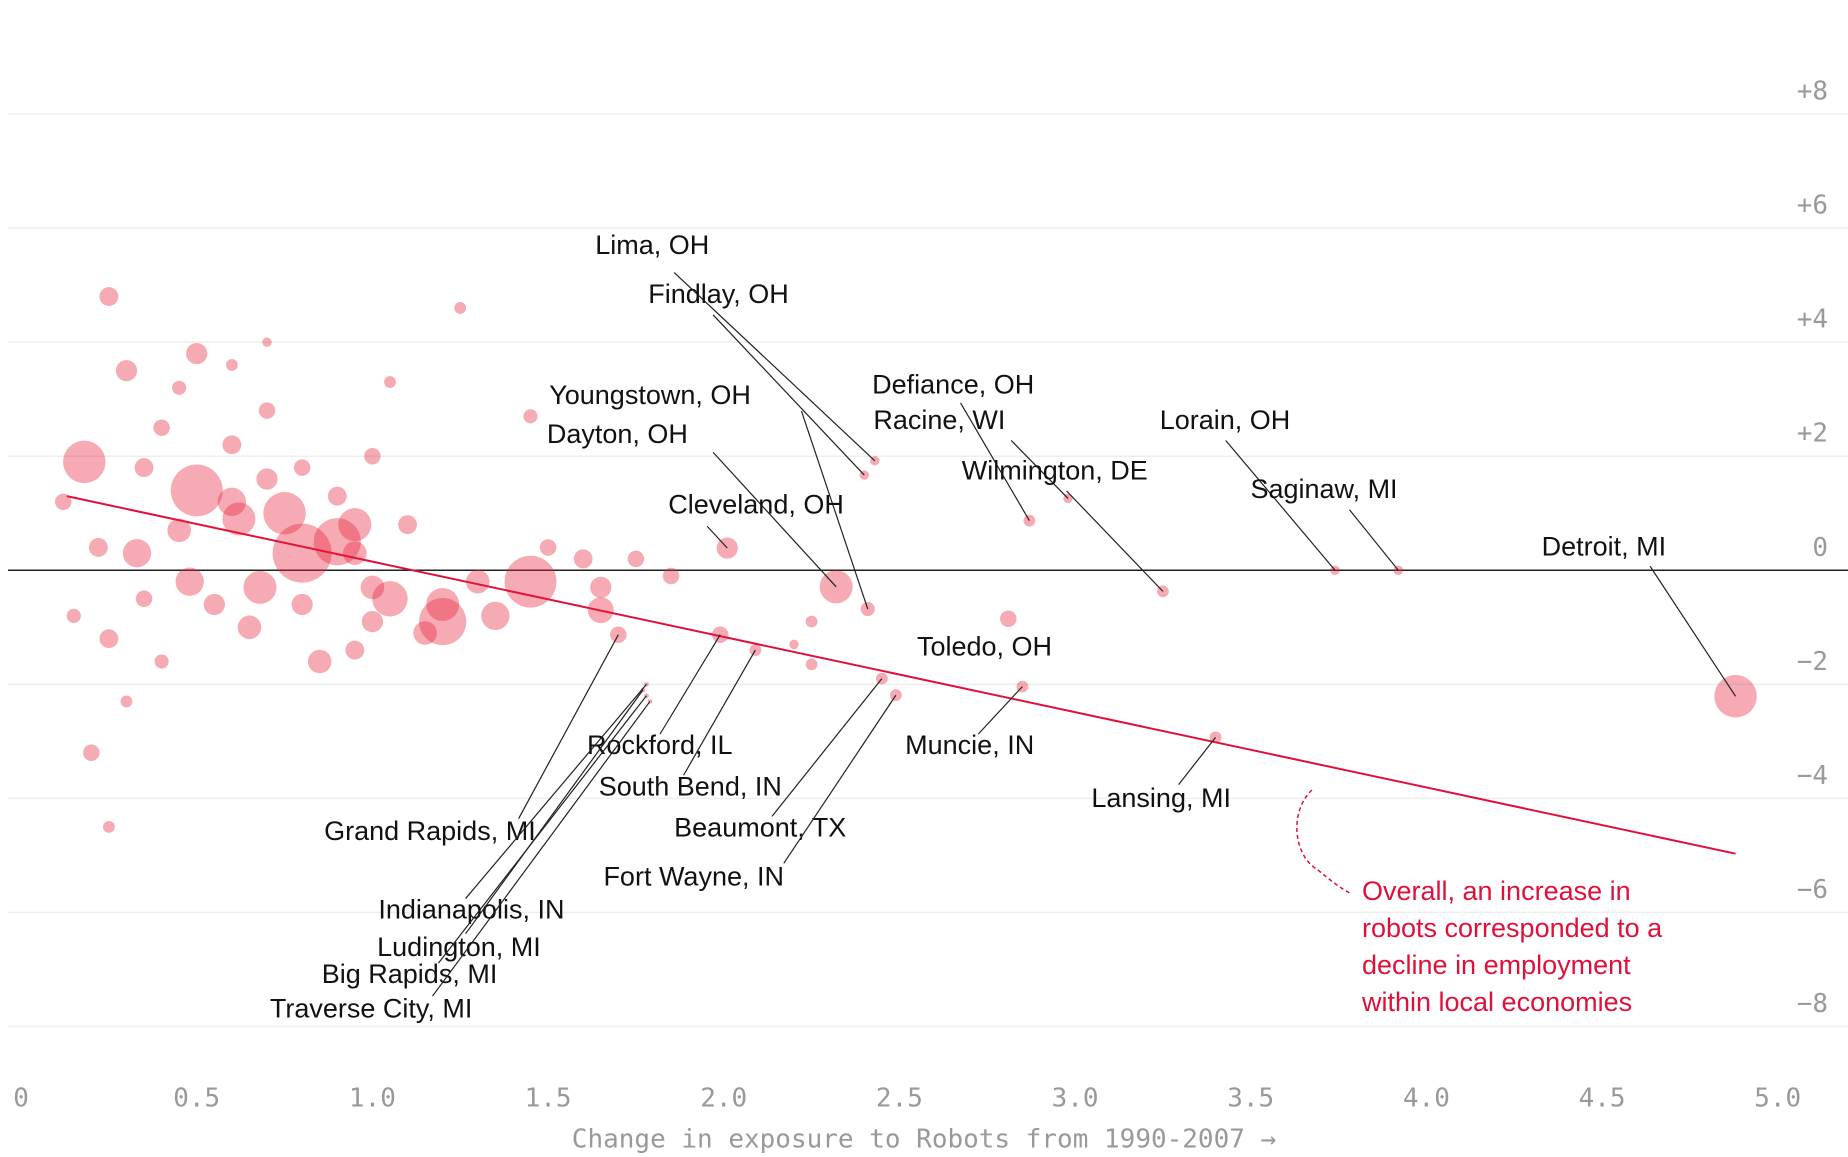 This screenshot has height=1157, width=1848. Describe the element at coordinates (652, 245) in the screenshot. I see `city-label: Lima, OH` at that location.